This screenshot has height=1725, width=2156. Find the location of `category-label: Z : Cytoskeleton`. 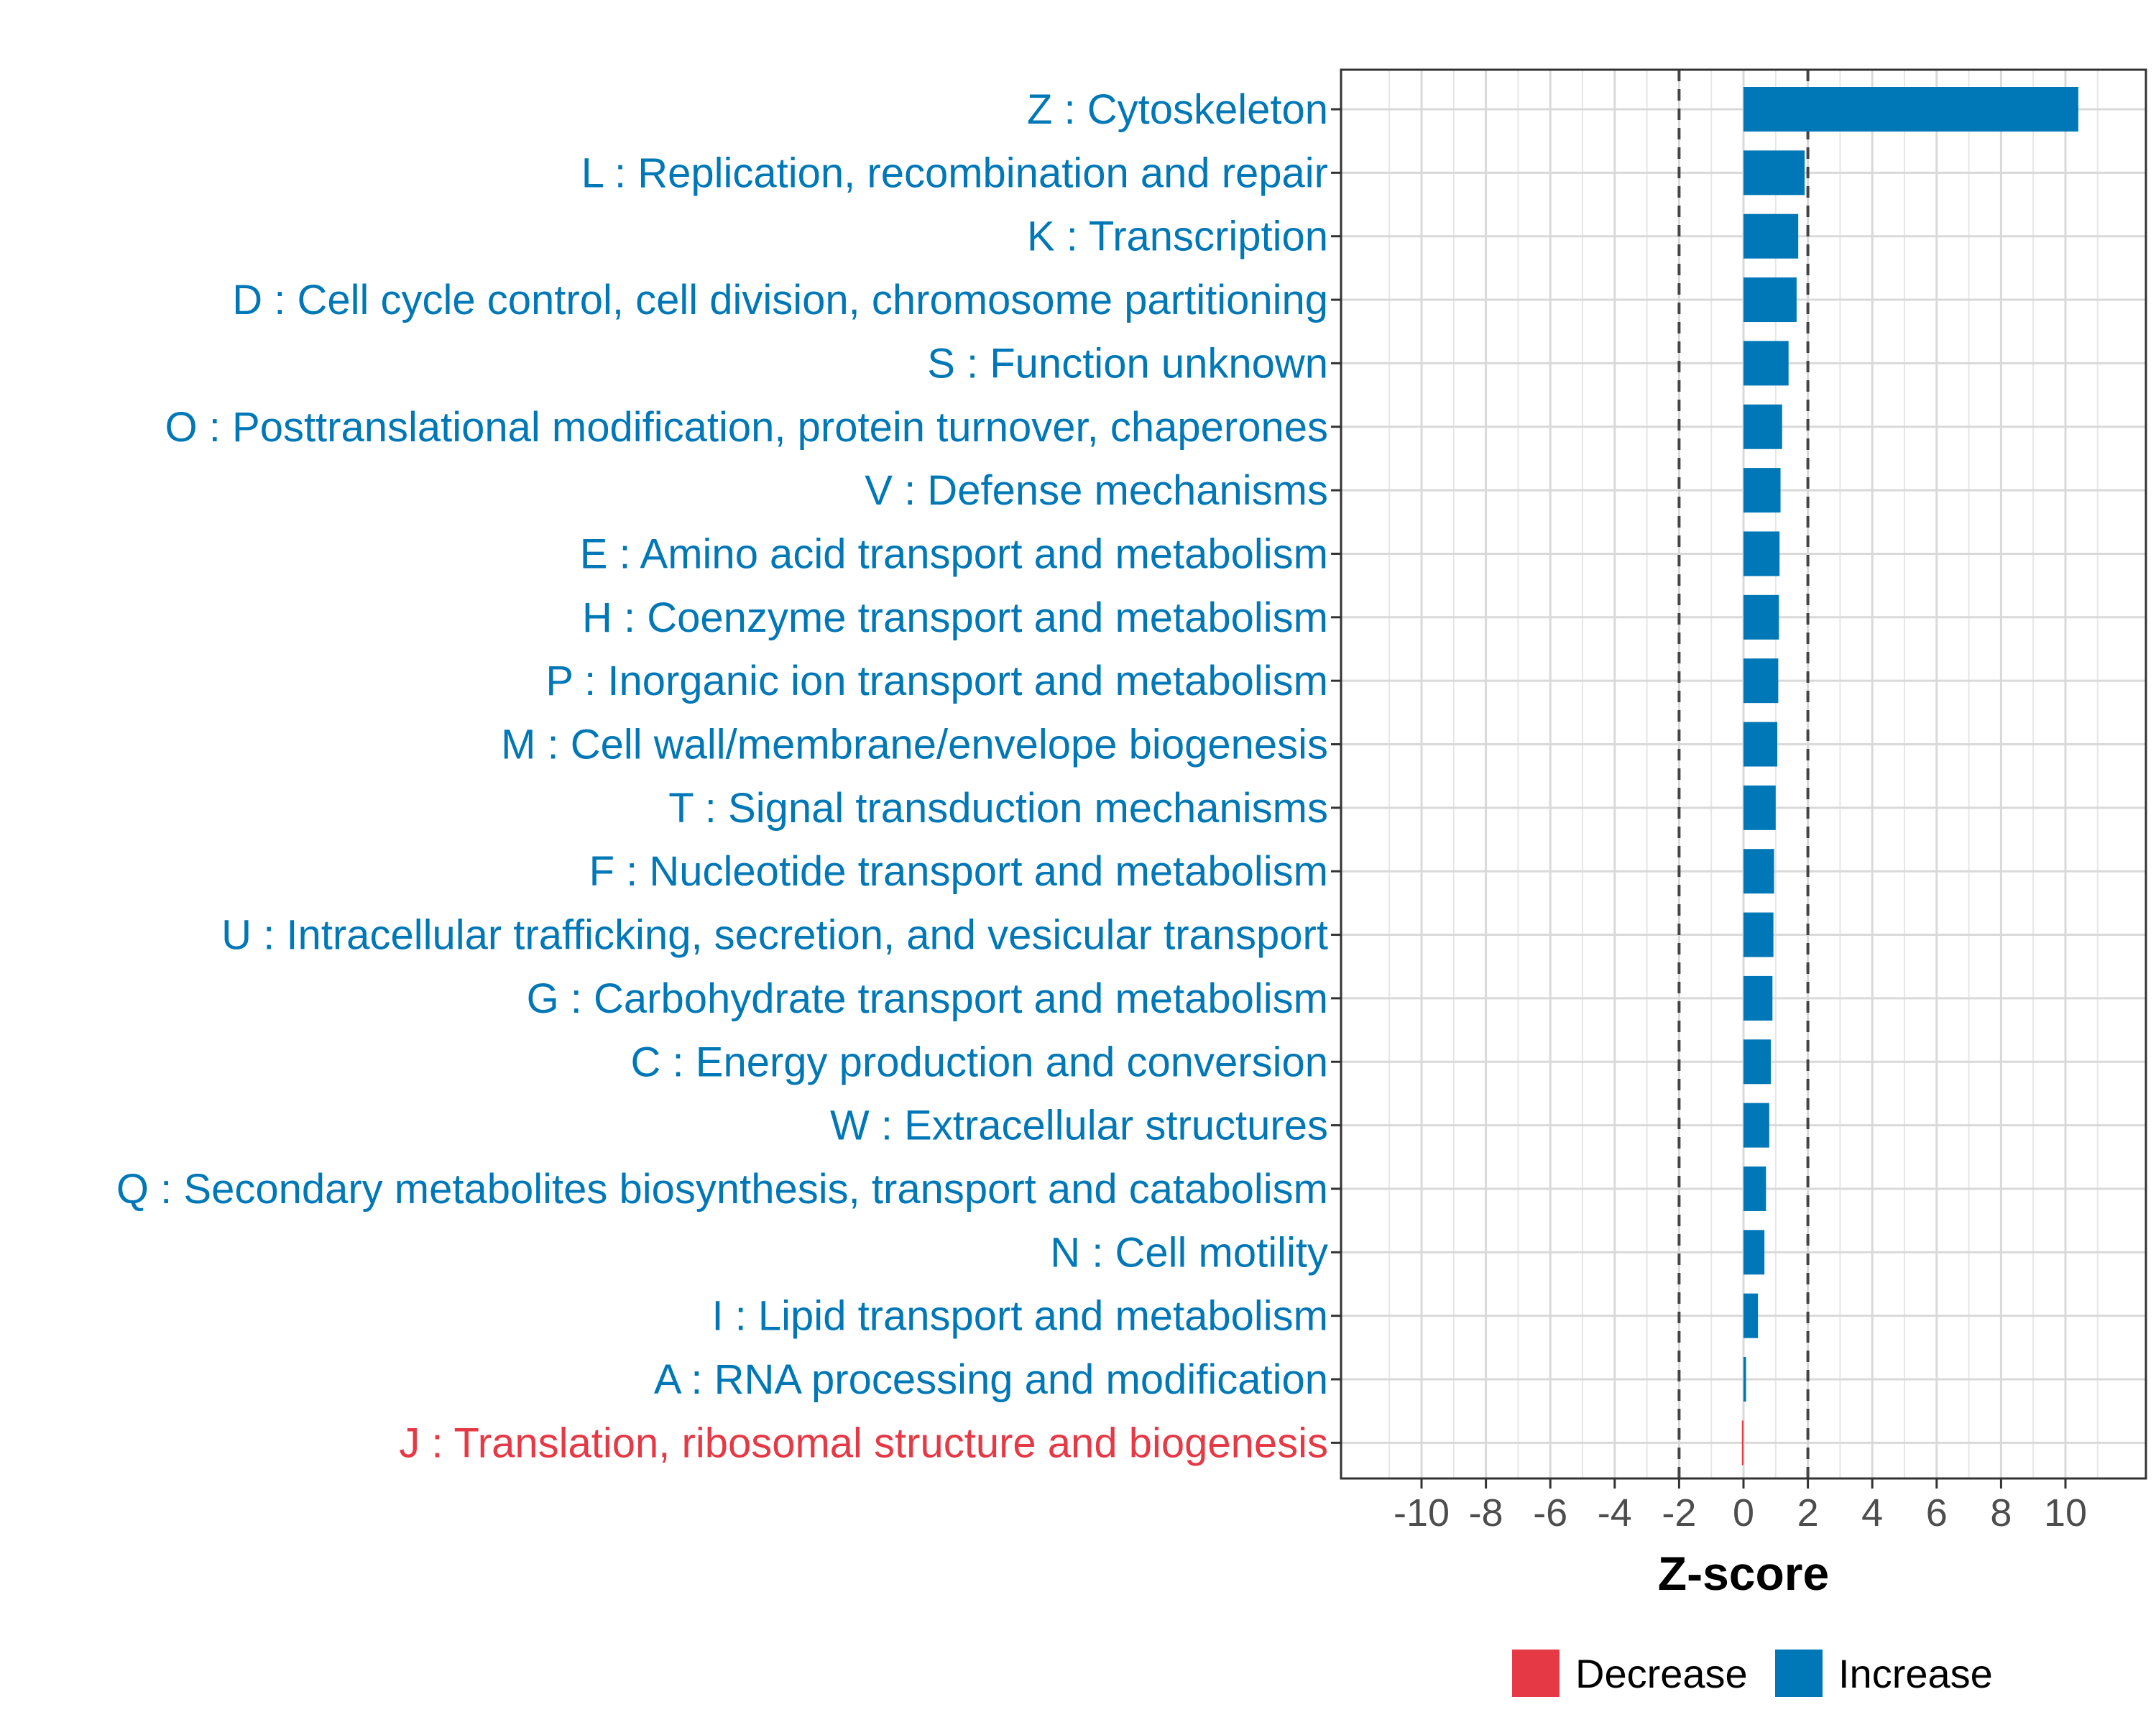

category-label: Z : Cytoskeleton is located at coordinates (1177, 109).